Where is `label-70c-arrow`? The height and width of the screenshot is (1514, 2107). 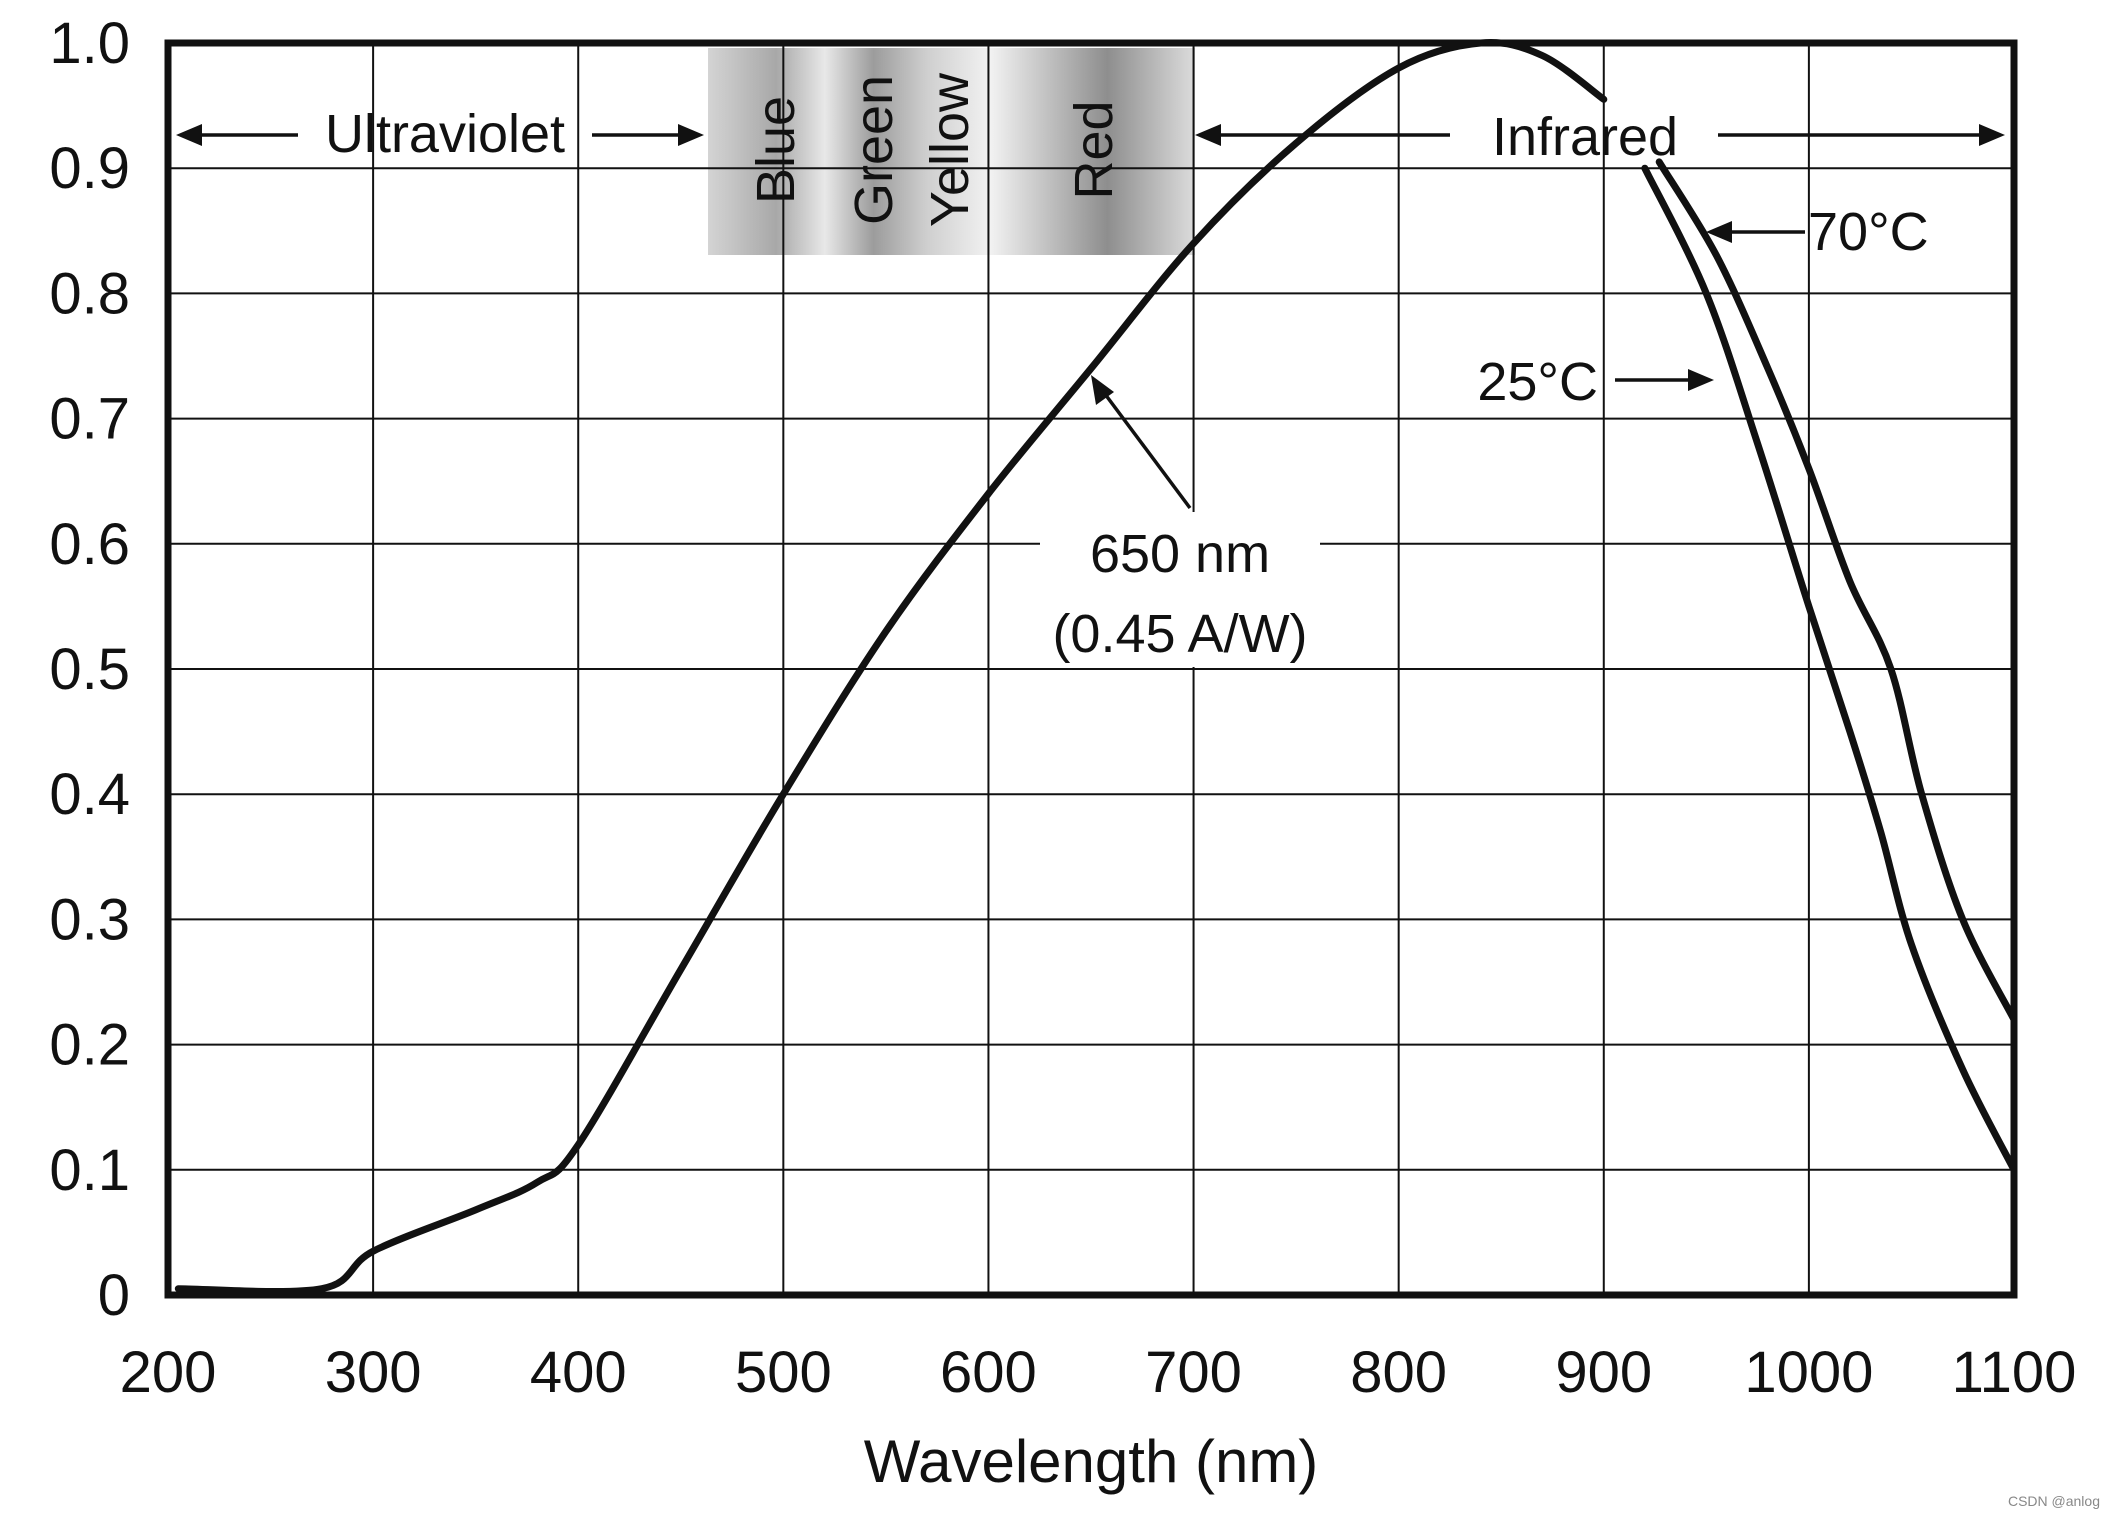
label-70c-arrow is located at coordinates (1755, 232).